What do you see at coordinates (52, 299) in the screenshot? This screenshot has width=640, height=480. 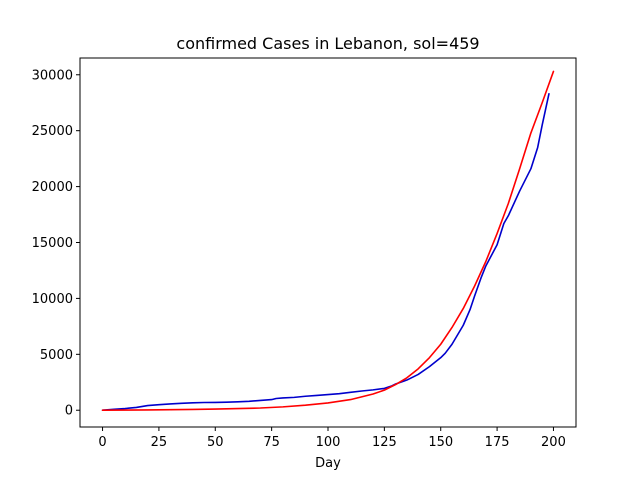 I see `y-tick-label: 10000` at bounding box center [52, 299].